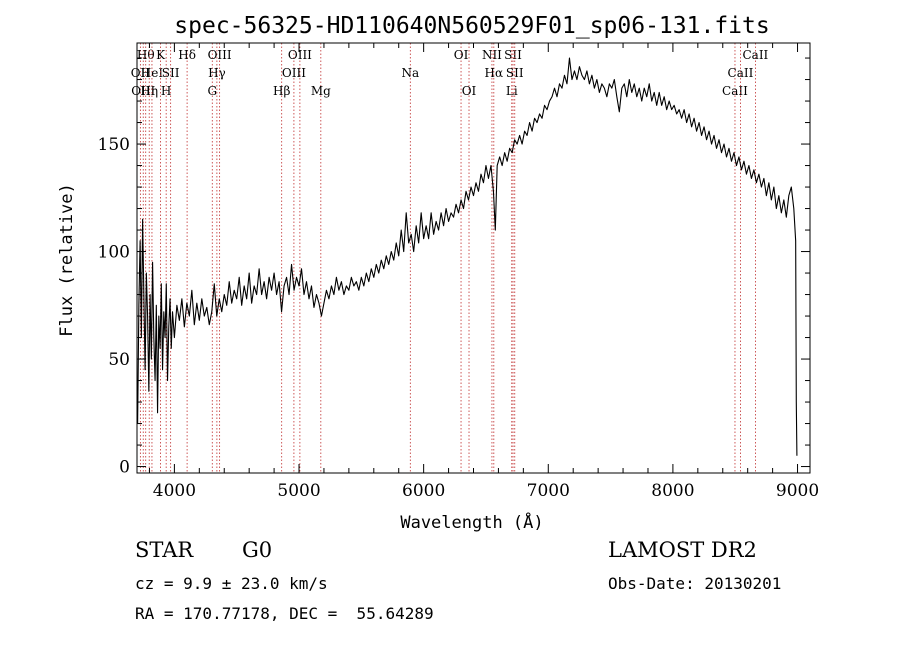  I want to click on line-marker-label-19: NII, so click(492, 55).